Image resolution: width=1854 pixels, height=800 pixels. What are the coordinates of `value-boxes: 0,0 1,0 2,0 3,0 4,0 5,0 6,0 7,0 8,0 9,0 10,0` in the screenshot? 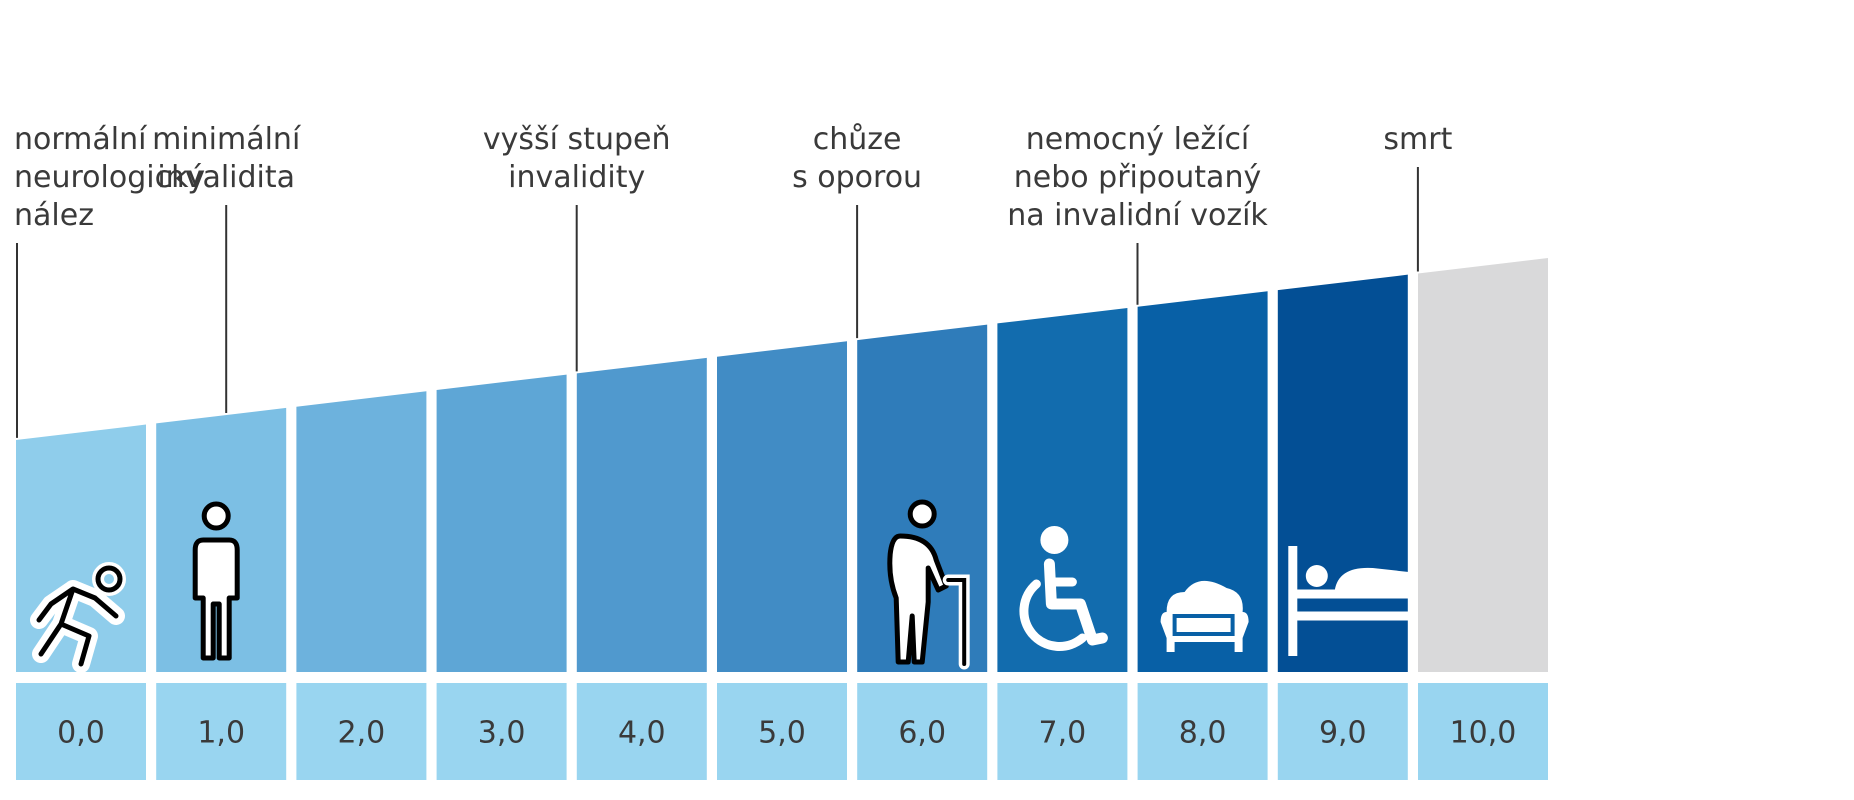 It's located at (782, 731).